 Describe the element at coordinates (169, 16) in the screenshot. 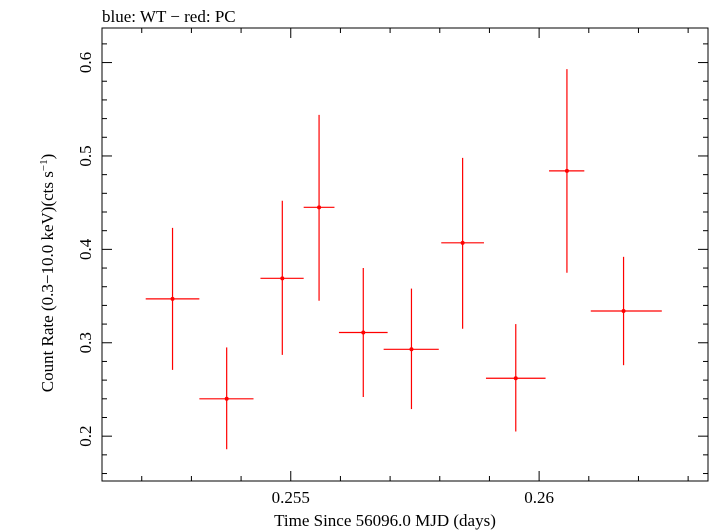

I see `chart-title: blue: WT − red: PC` at that location.